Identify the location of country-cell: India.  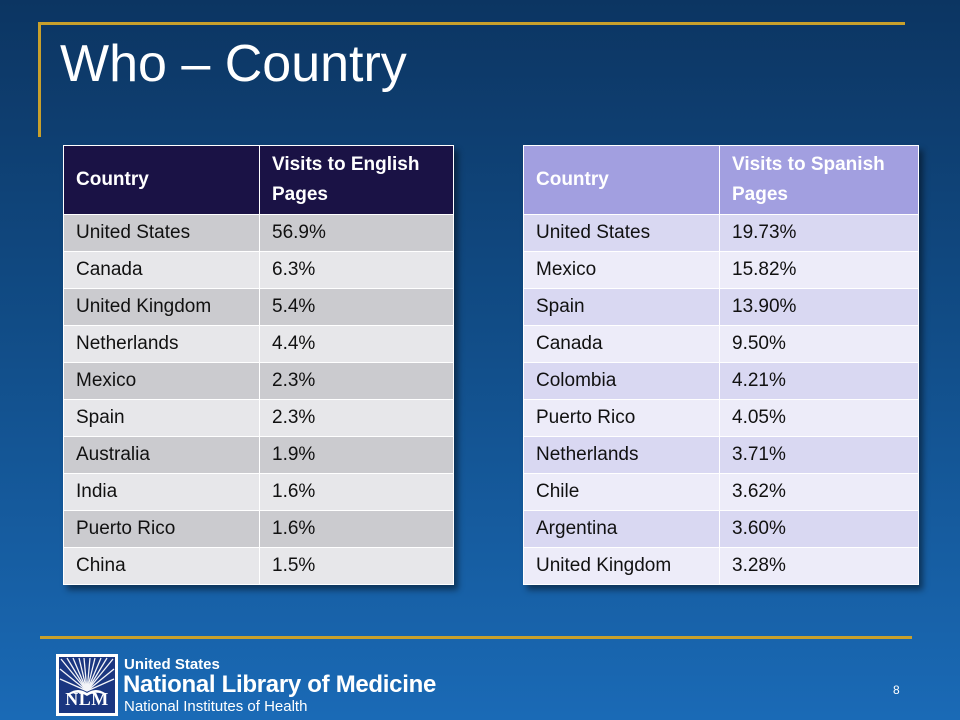
(161, 492).